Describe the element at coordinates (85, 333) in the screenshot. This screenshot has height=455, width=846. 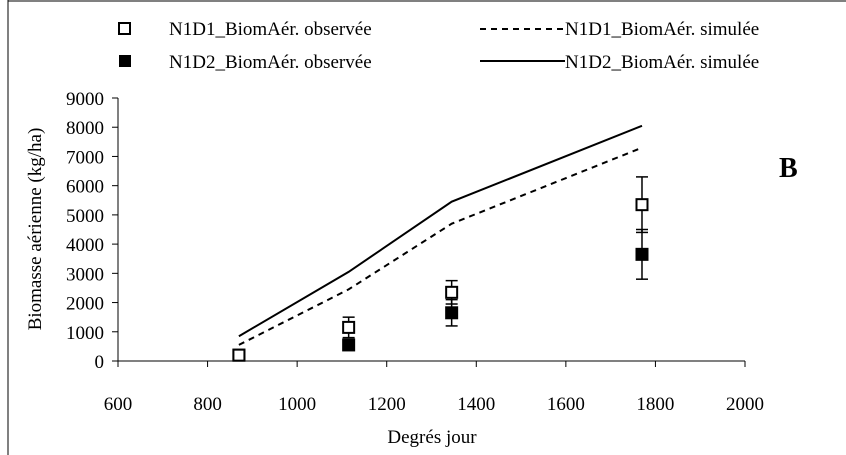
I see `y-tick-label: 1000` at that location.